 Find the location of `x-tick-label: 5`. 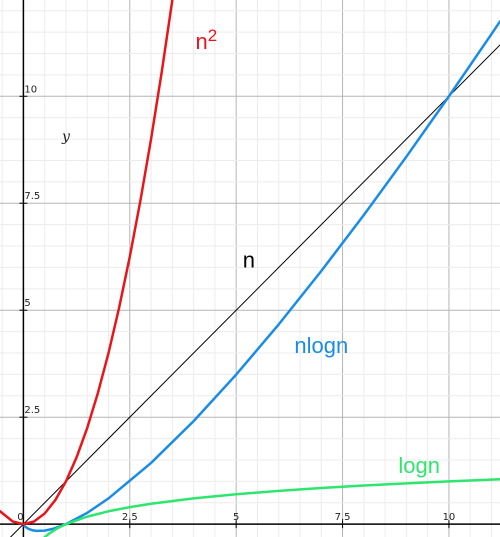

x-tick-label: 5 is located at coordinates (236, 517).